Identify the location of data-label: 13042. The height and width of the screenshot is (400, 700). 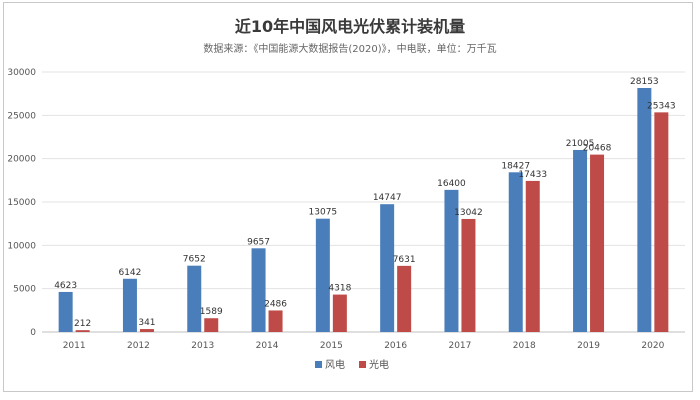
(468, 213).